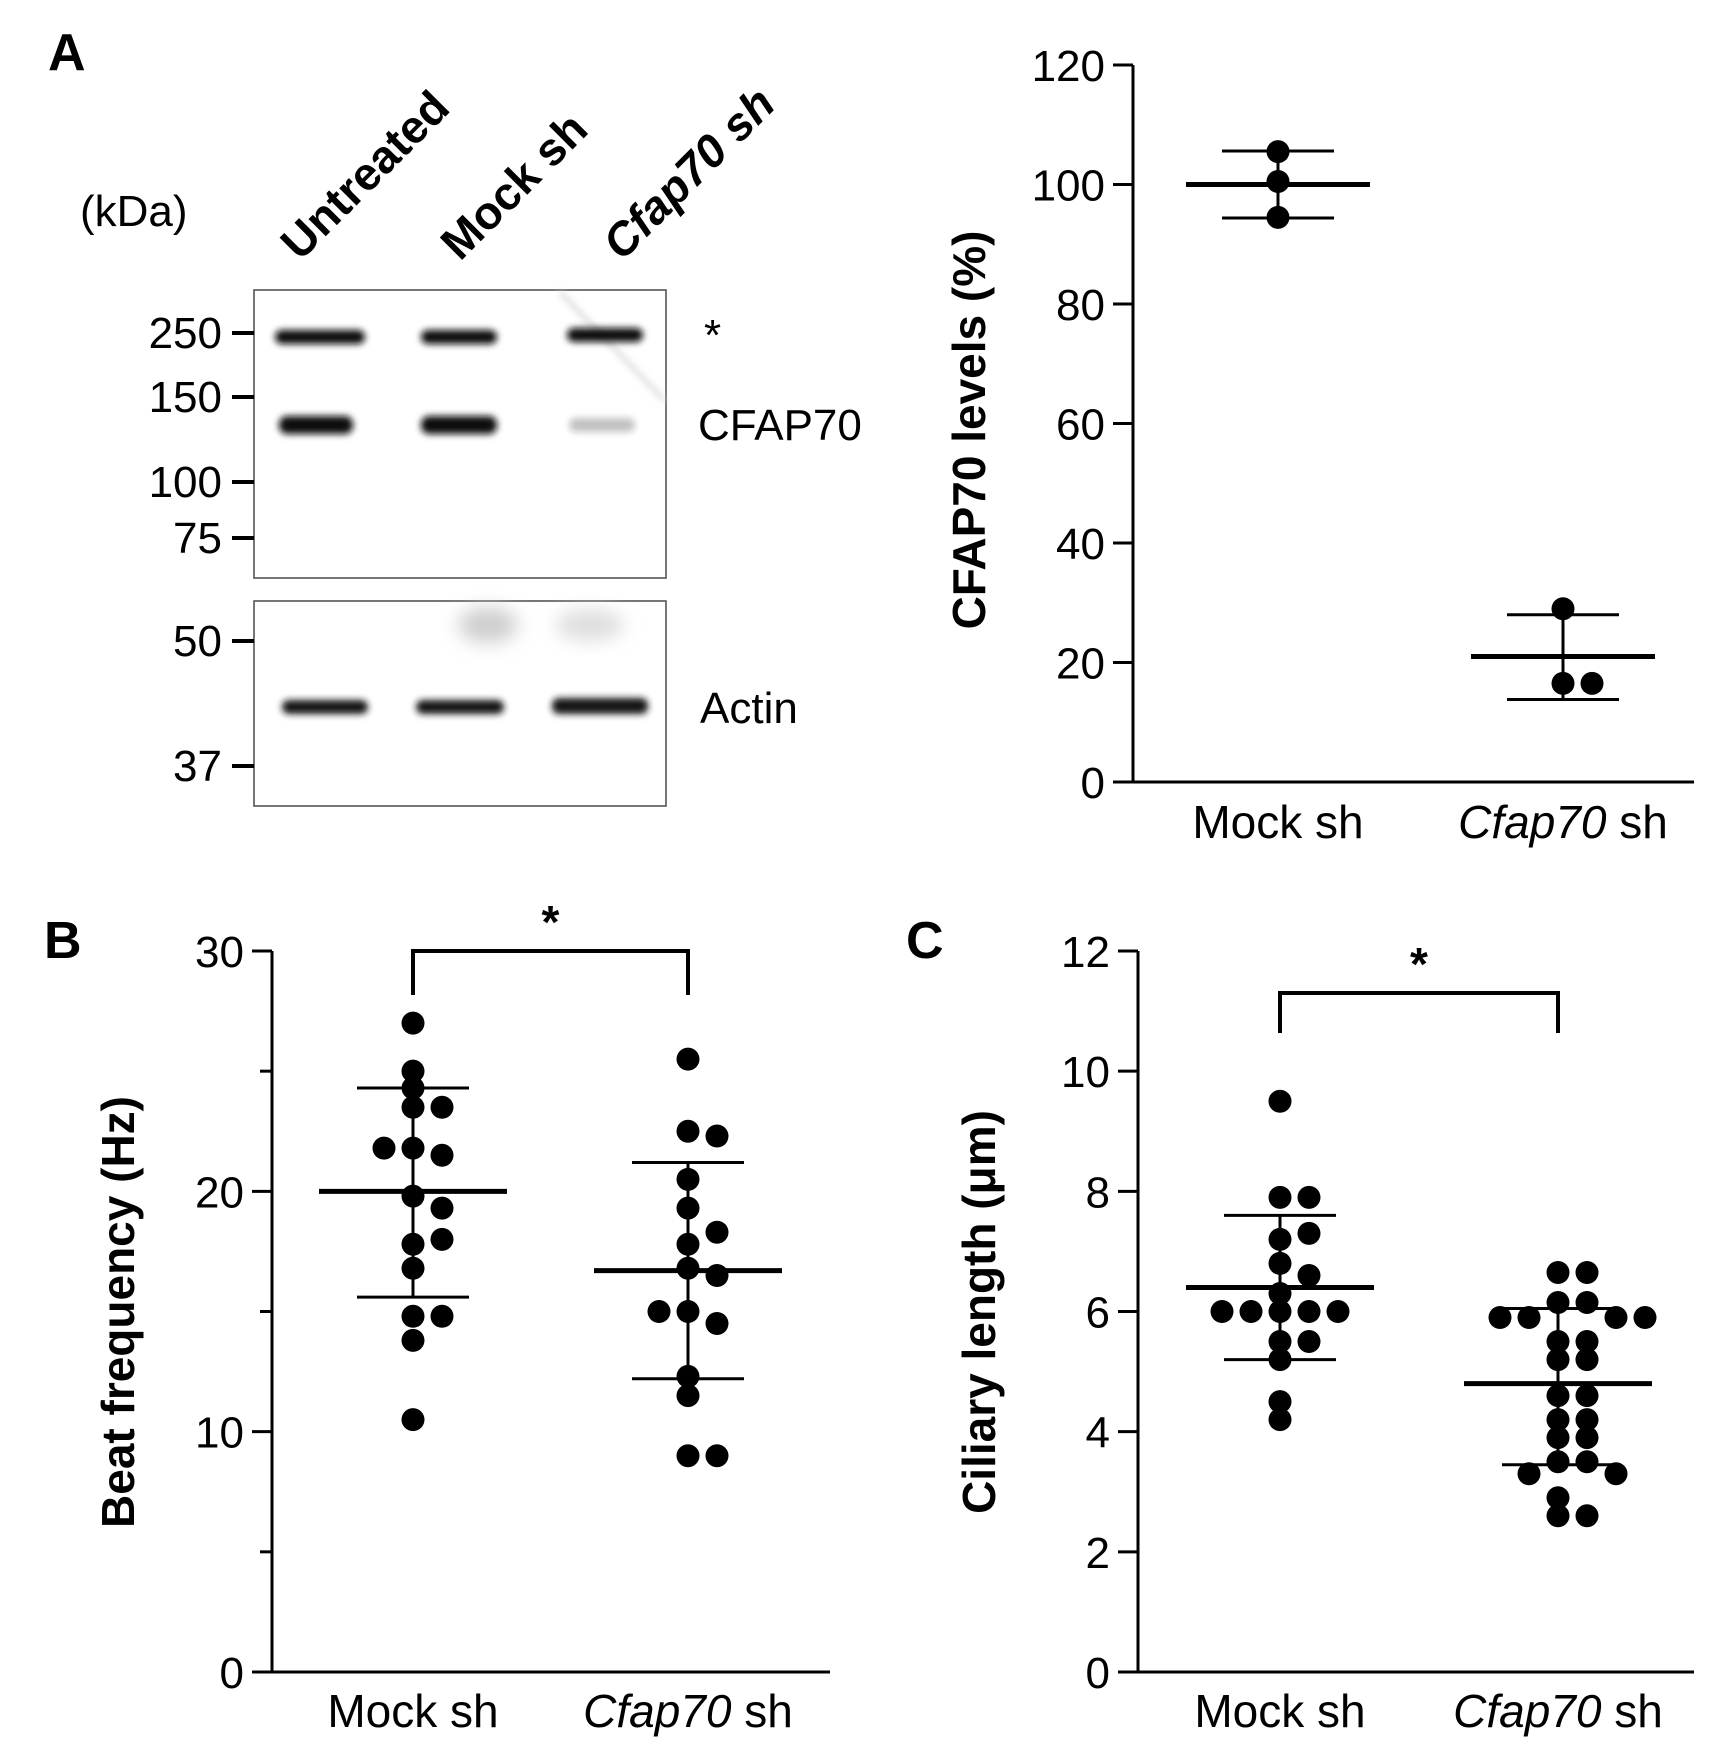  Describe the element at coordinates (1068, 66) in the screenshot. I see `cfap70-levels-ytick-label: 120` at that location.